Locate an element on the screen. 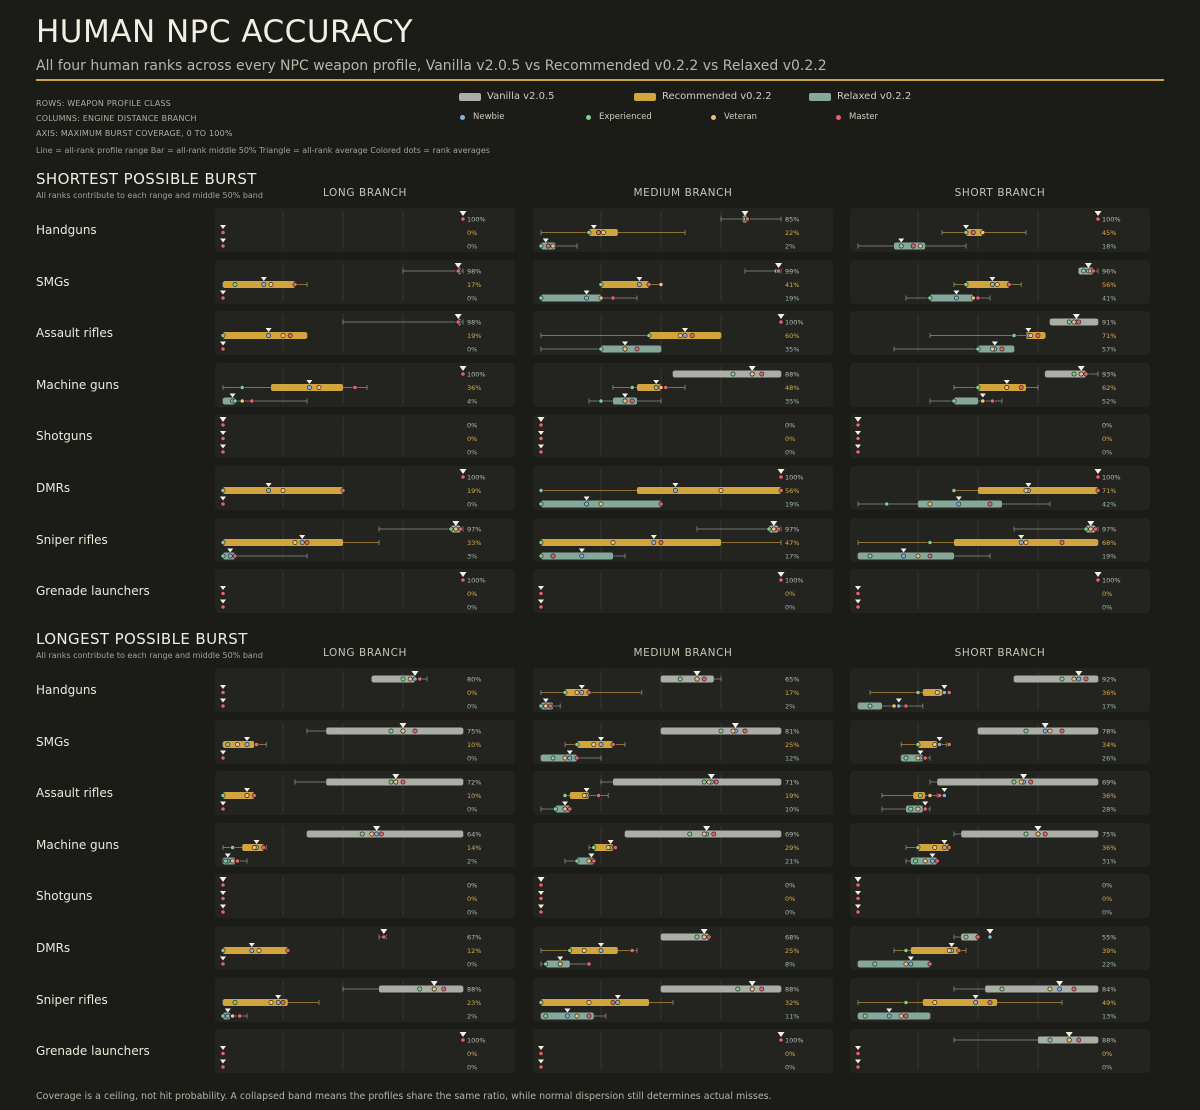  relaxed-average-label: 22% is located at coordinates (1109, 964).